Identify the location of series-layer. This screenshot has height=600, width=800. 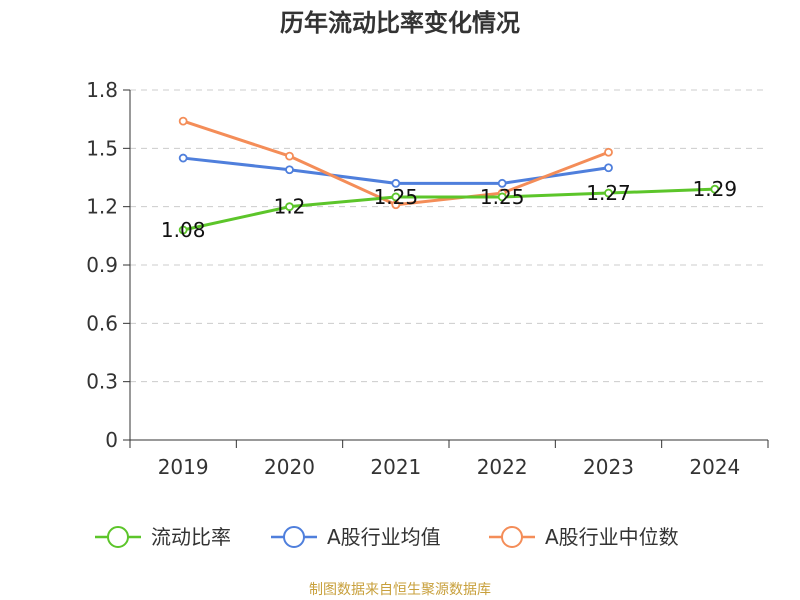
(449, 175).